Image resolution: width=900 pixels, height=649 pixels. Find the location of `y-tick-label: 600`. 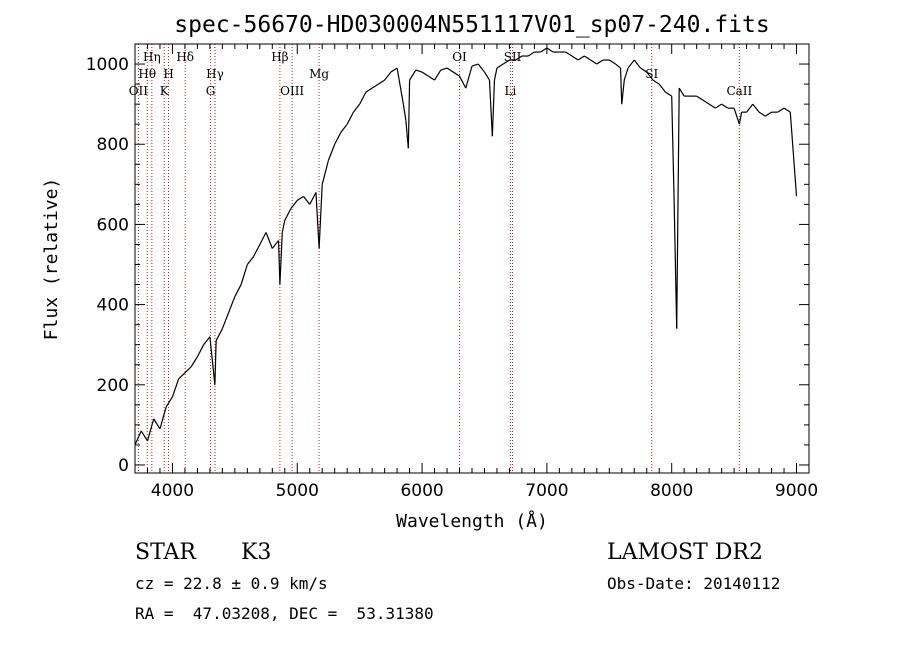

y-tick-label: 600 is located at coordinates (113, 225).